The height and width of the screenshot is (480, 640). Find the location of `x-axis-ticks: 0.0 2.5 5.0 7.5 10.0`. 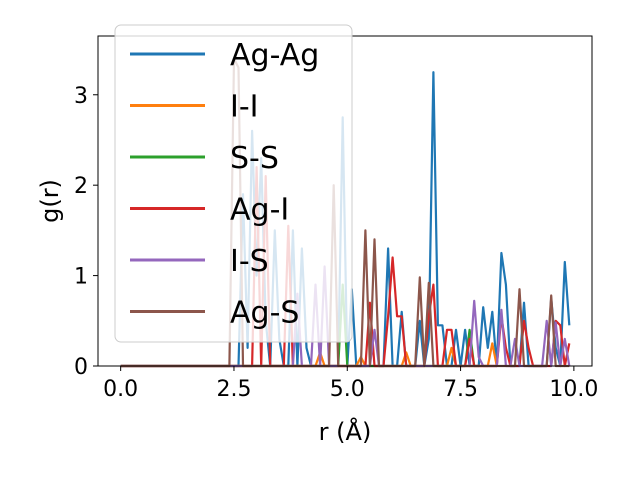

x-axis-ticks: 0.0 2.5 5.0 7.5 10.0 is located at coordinates (350, 384).